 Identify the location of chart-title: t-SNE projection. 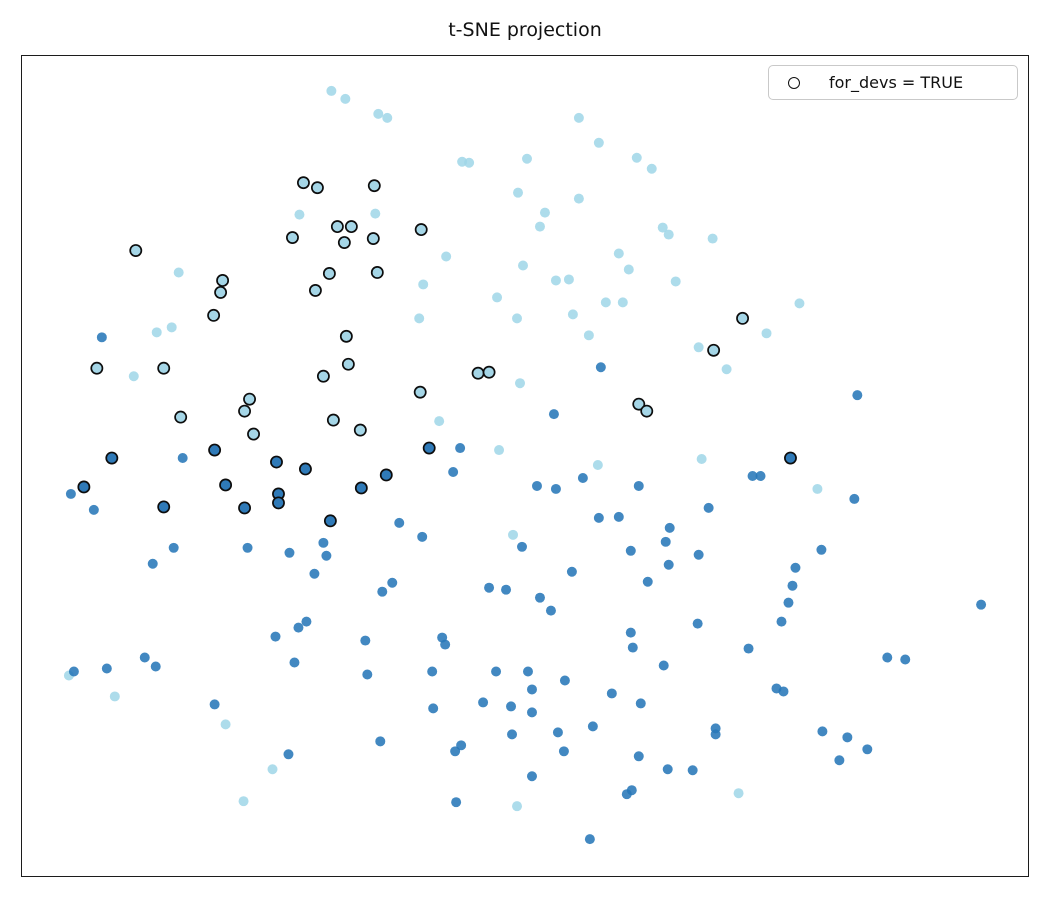
(525, 30).